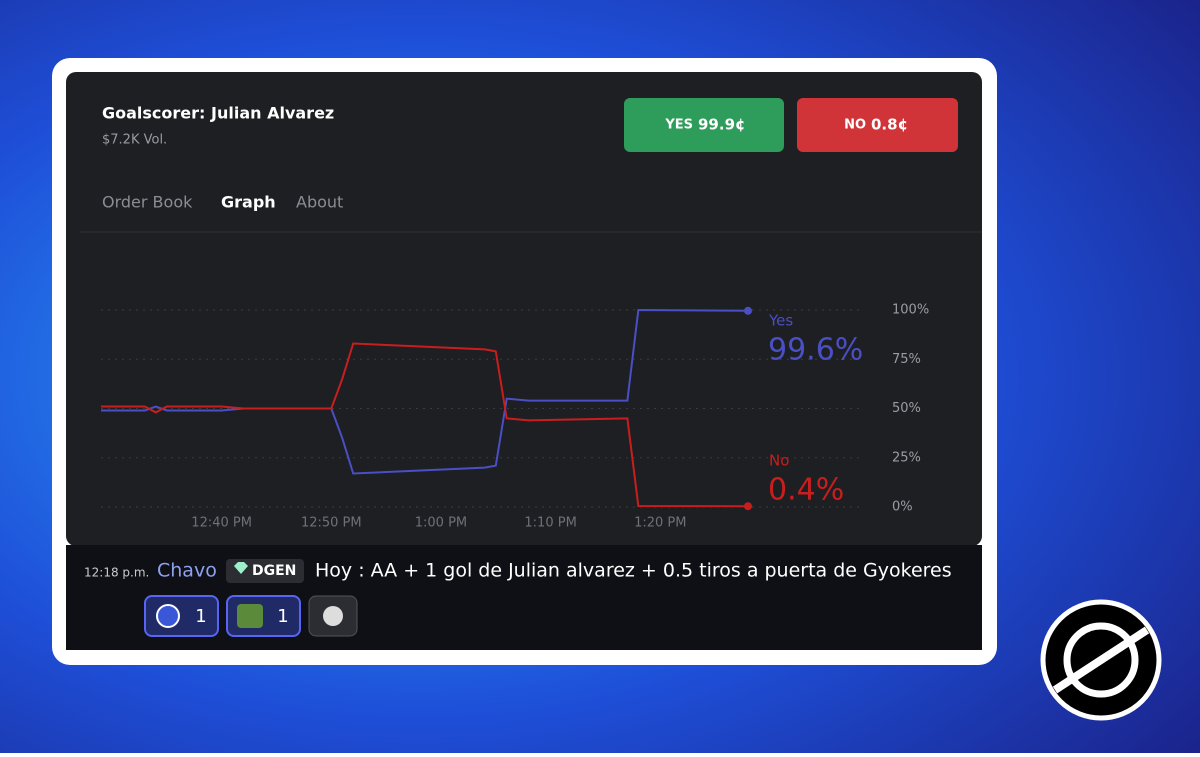  I want to click on badge-label: DGEN, so click(274, 571).